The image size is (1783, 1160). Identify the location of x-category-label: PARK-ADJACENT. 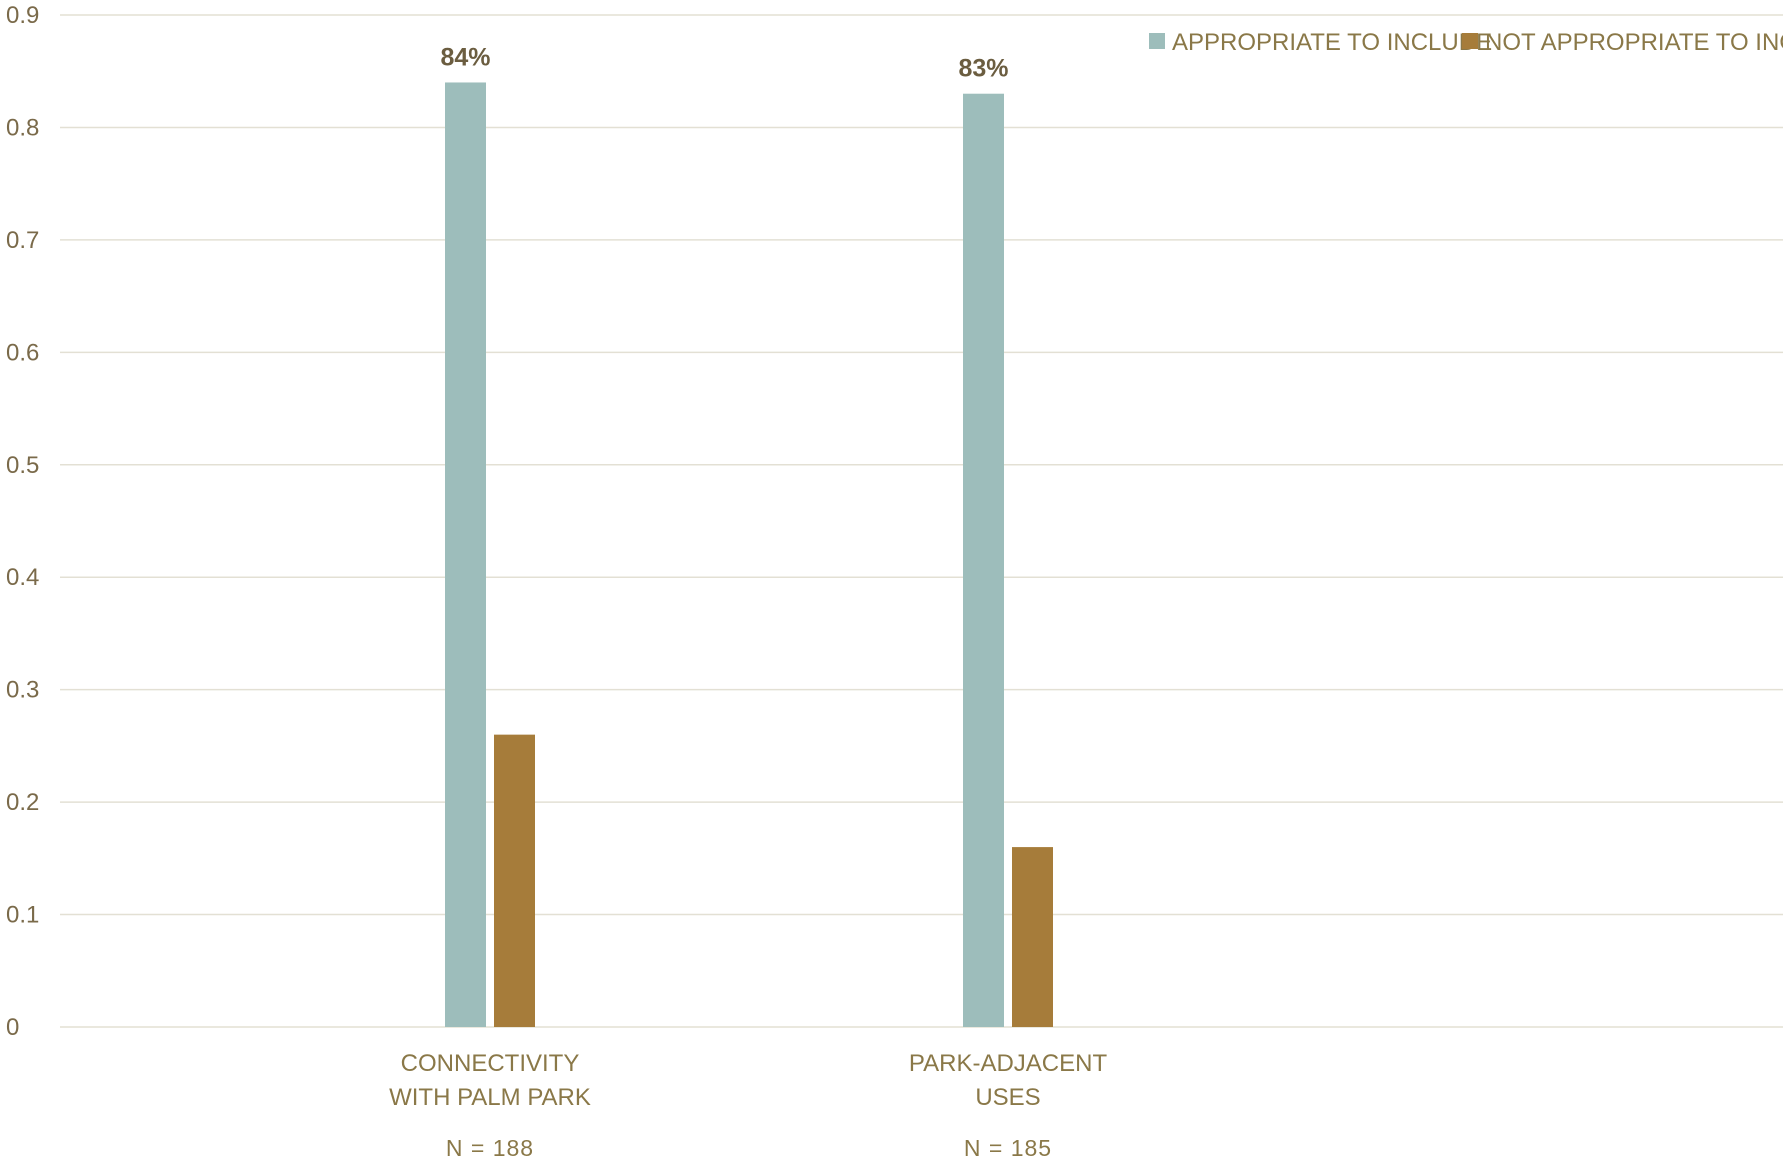
(1008, 1063).